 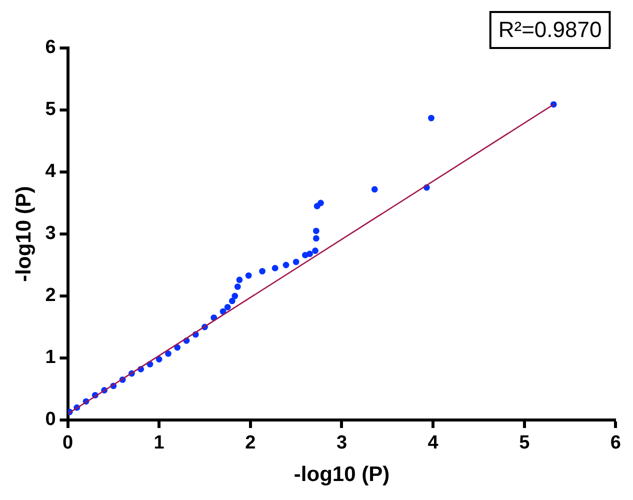 I want to click on x-tick-label: 0, so click(x=68, y=443).